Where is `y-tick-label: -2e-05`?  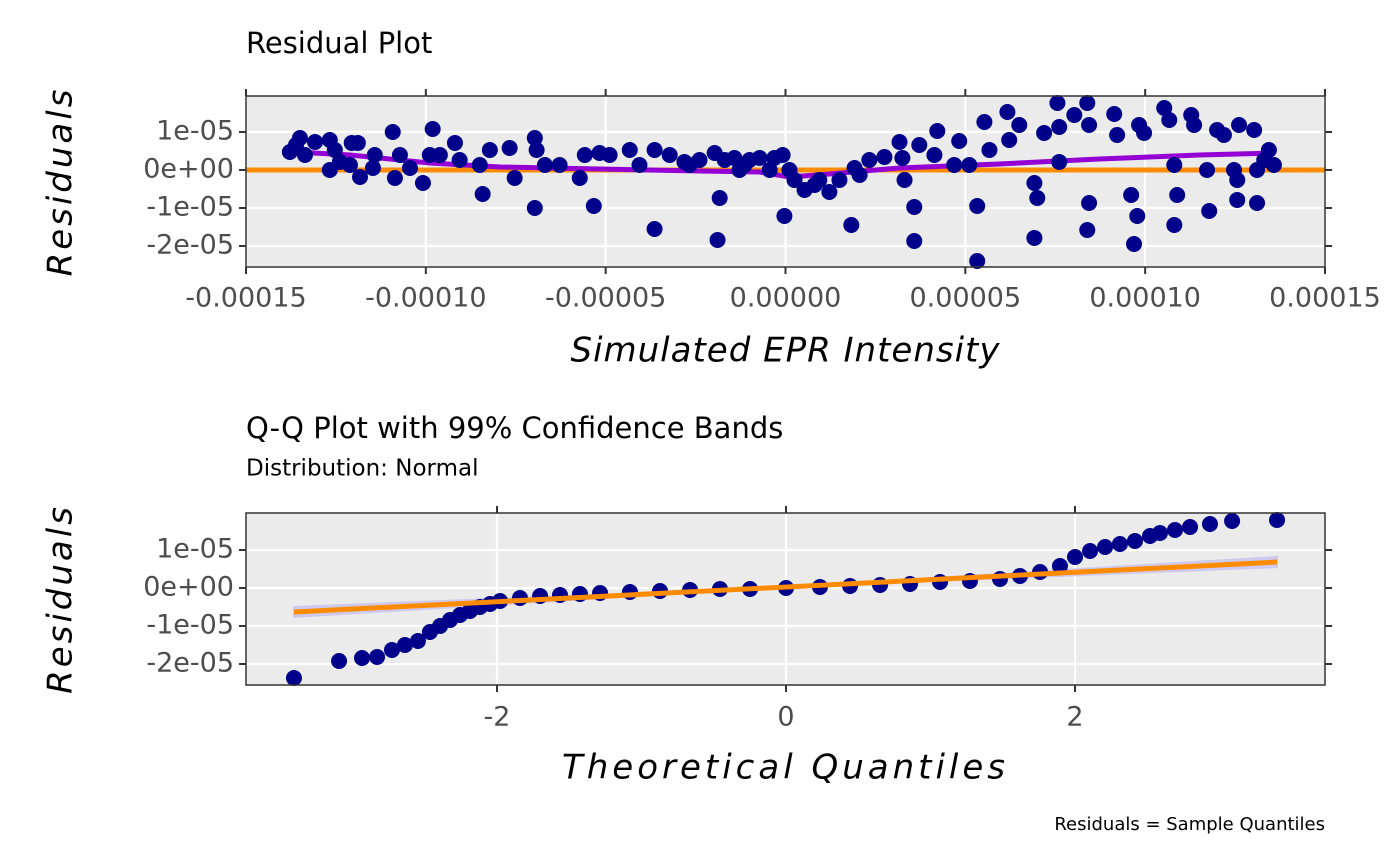 y-tick-label: -2e-05 is located at coordinates (190, 662).